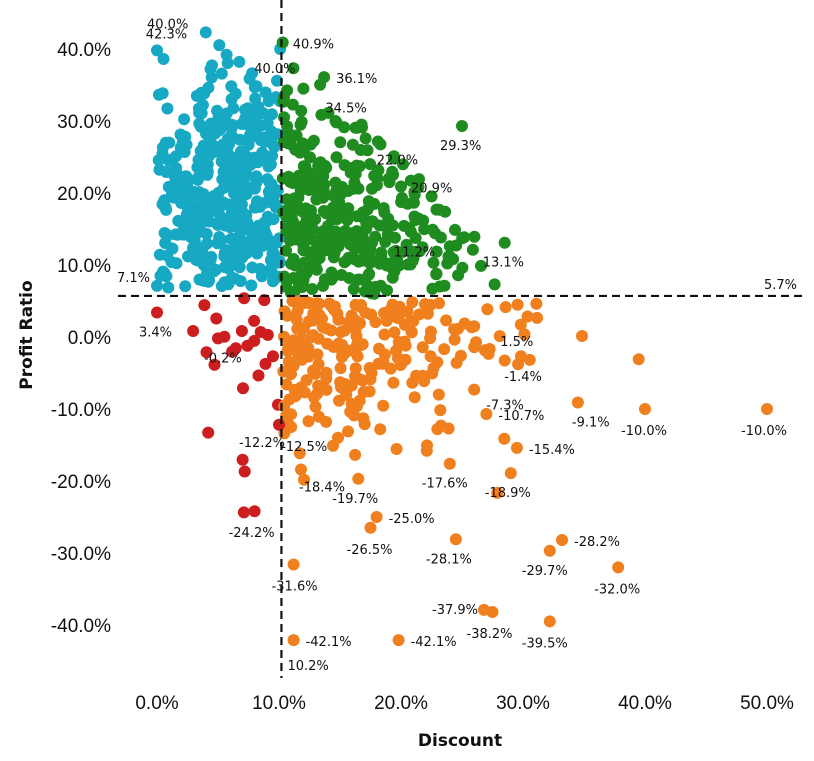  Describe the element at coordinates (81, 626) in the screenshot. I see `y-tick-label: -40.0%` at that location.